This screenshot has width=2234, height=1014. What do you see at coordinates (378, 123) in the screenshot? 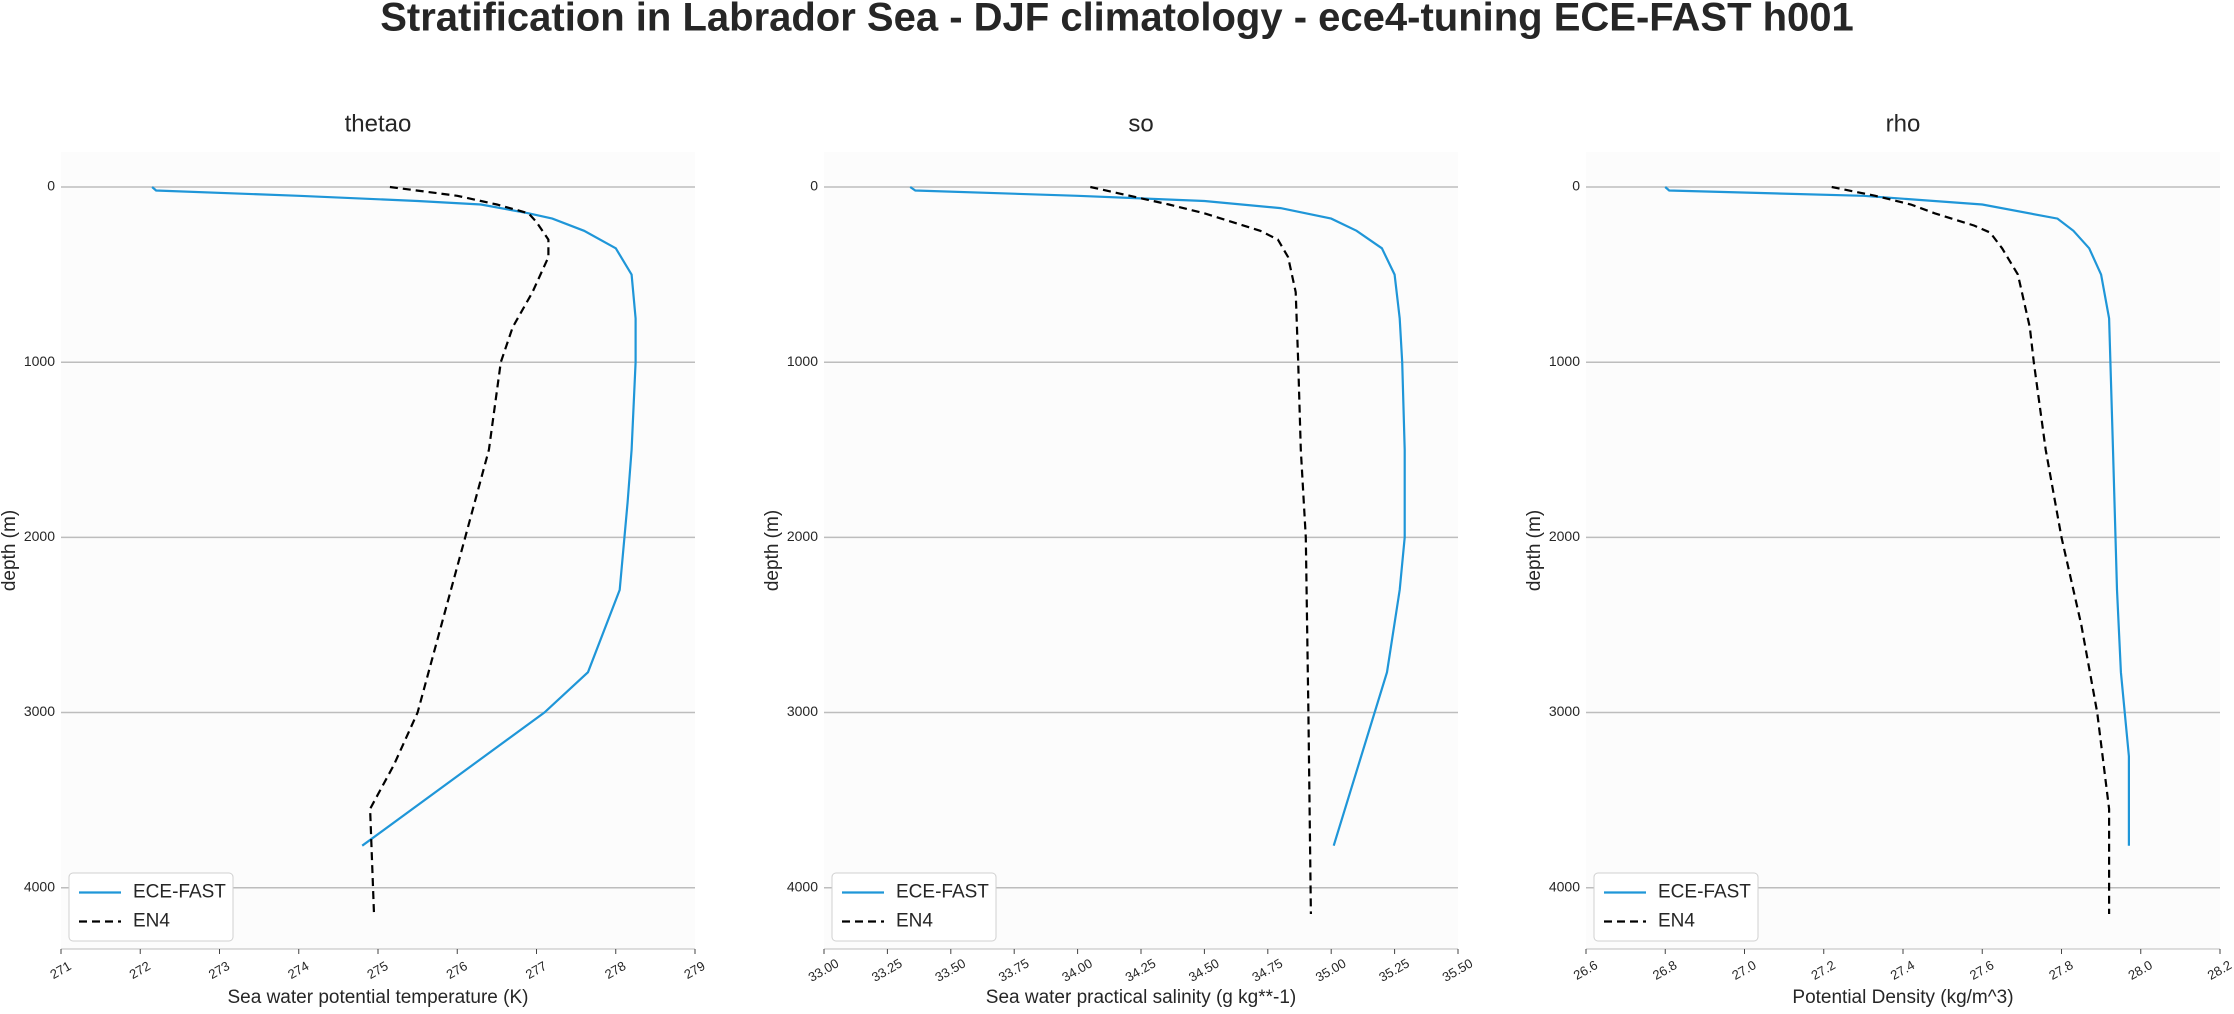
I see `subplot-title: thetao` at bounding box center [378, 123].